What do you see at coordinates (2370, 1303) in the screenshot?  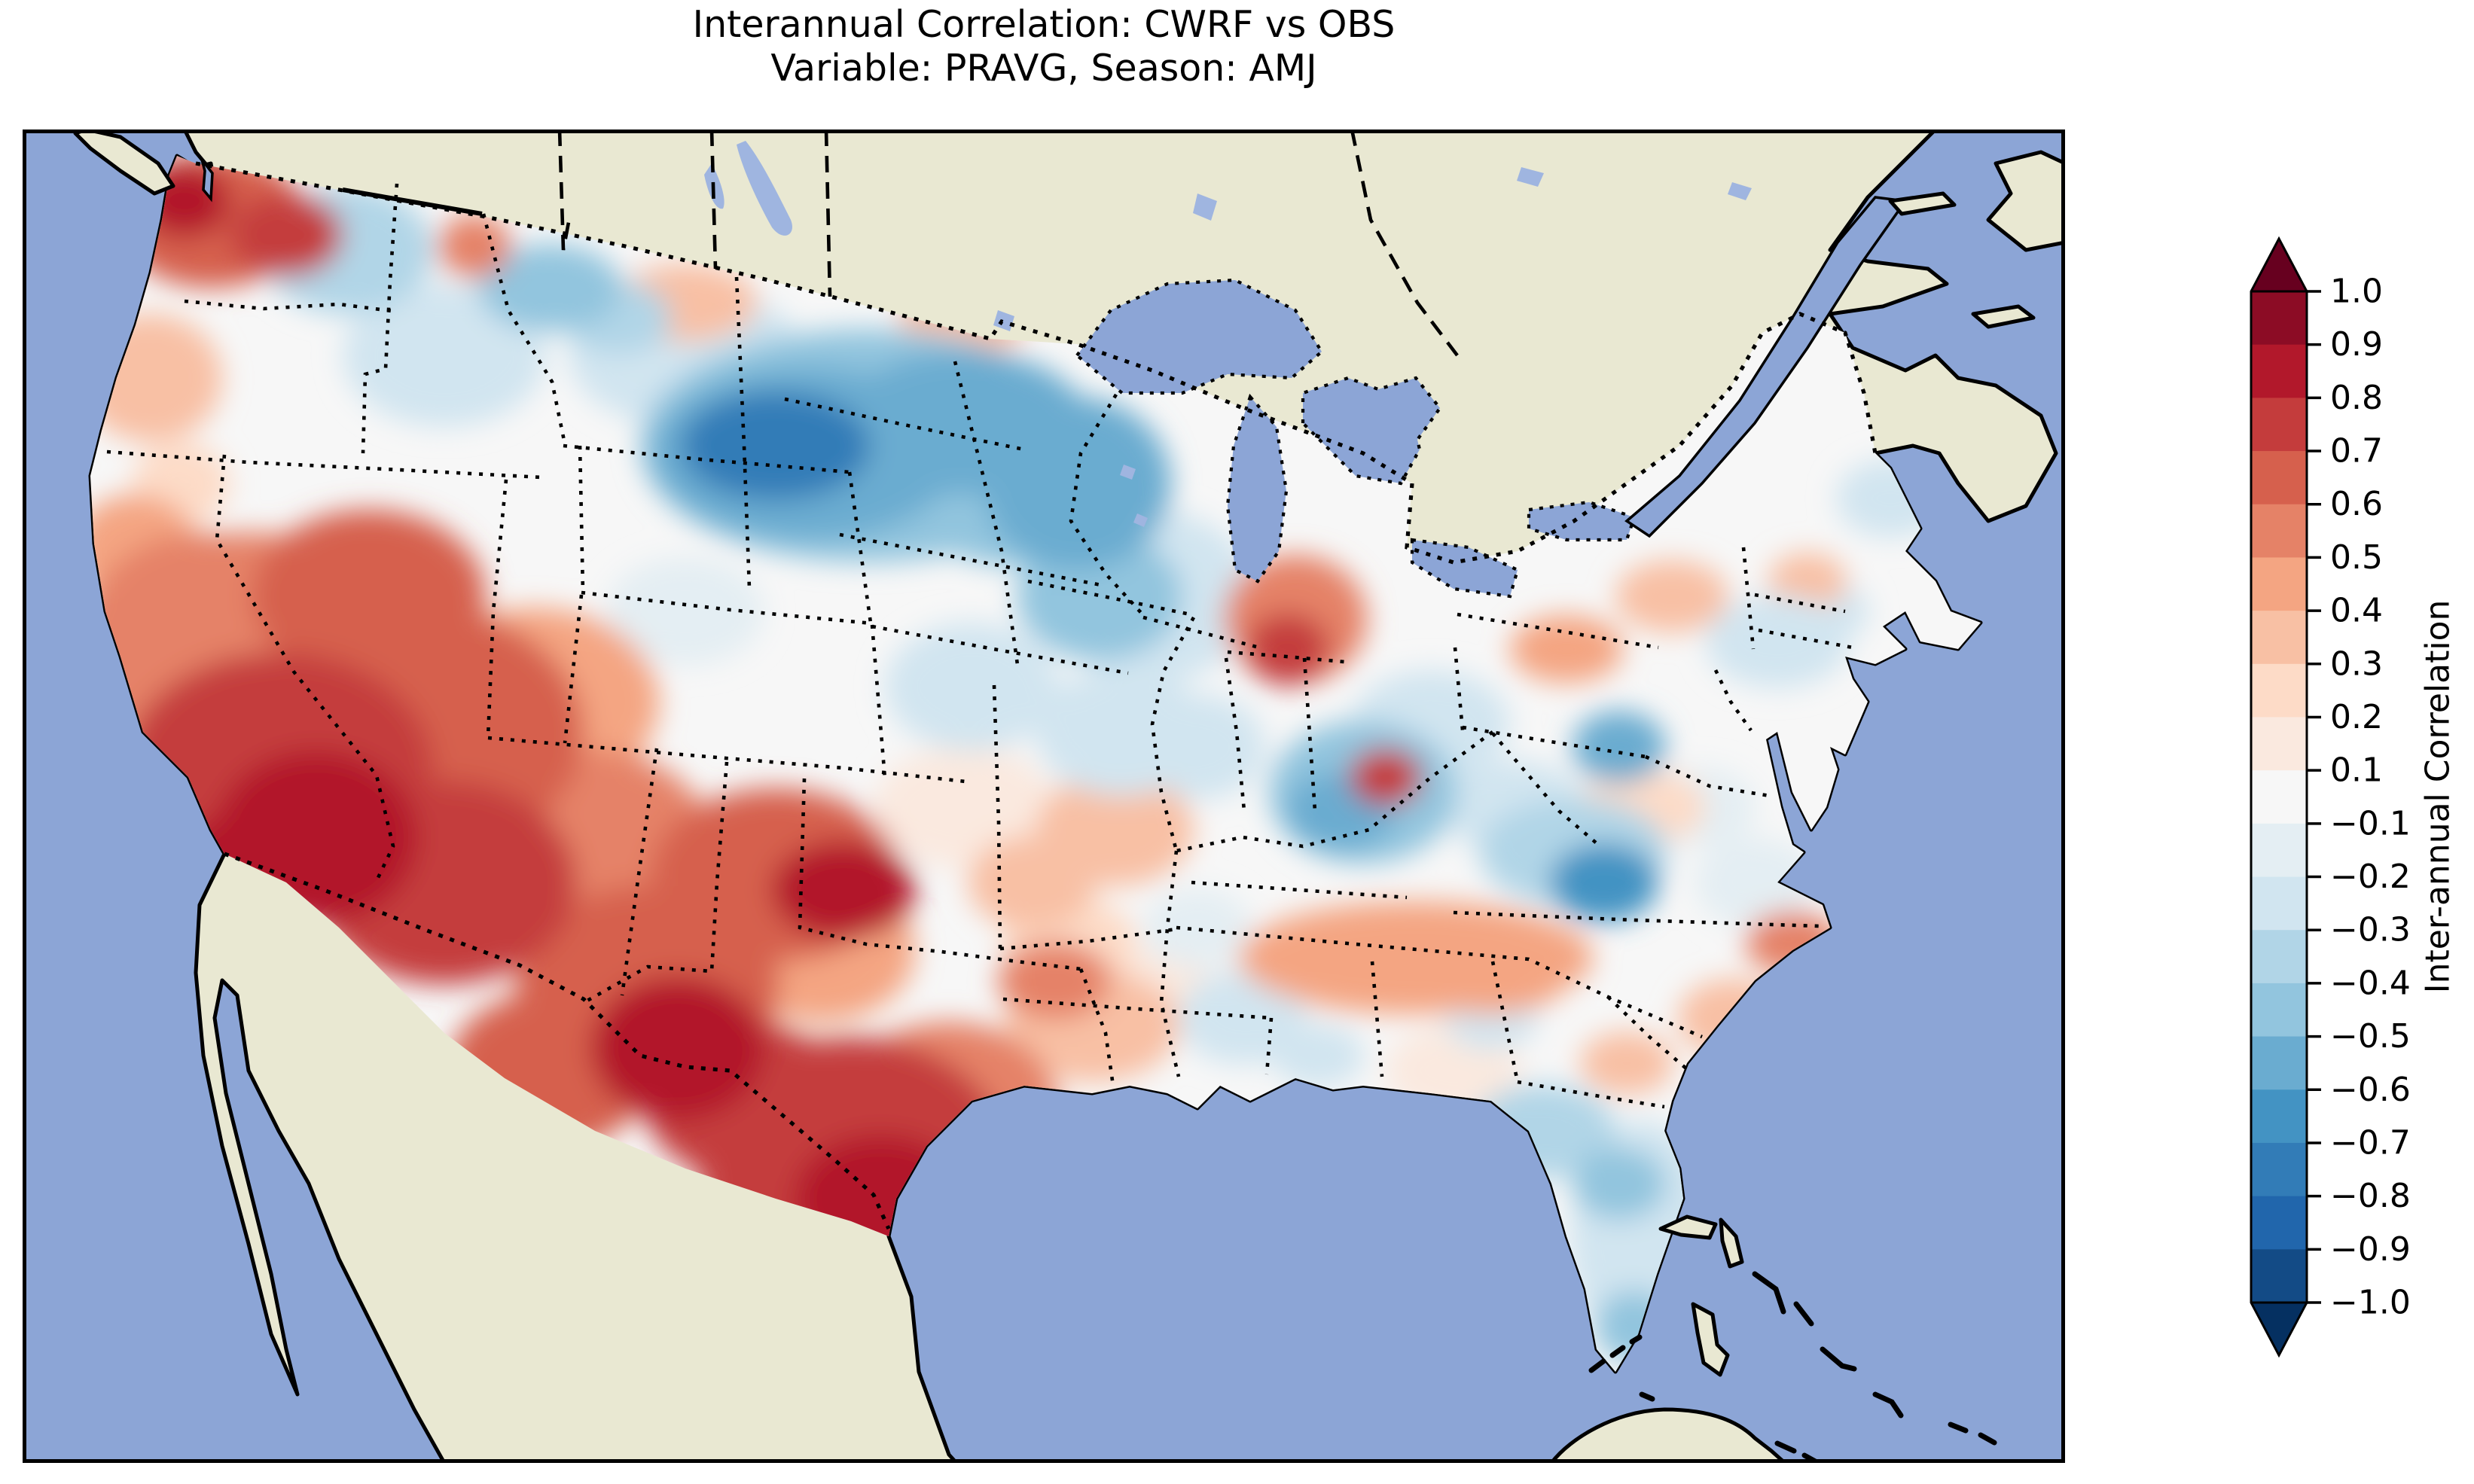 I see `colorbar-tick-label: −1.0` at bounding box center [2370, 1303].